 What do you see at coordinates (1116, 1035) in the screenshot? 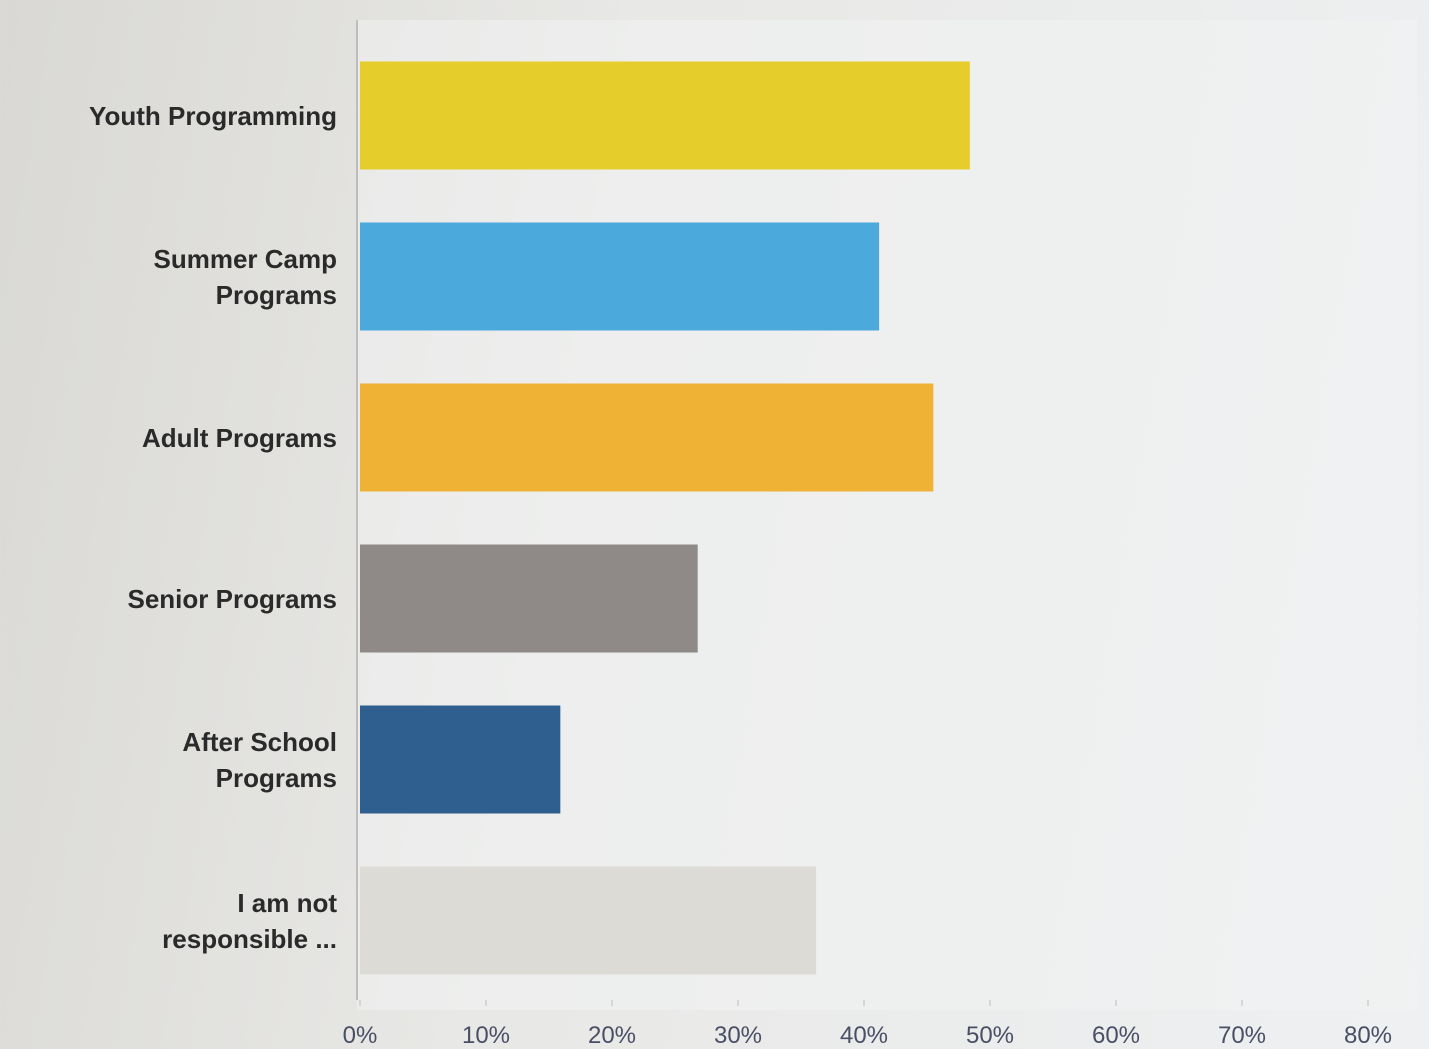
I see `x-tick-label: 60%` at bounding box center [1116, 1035].